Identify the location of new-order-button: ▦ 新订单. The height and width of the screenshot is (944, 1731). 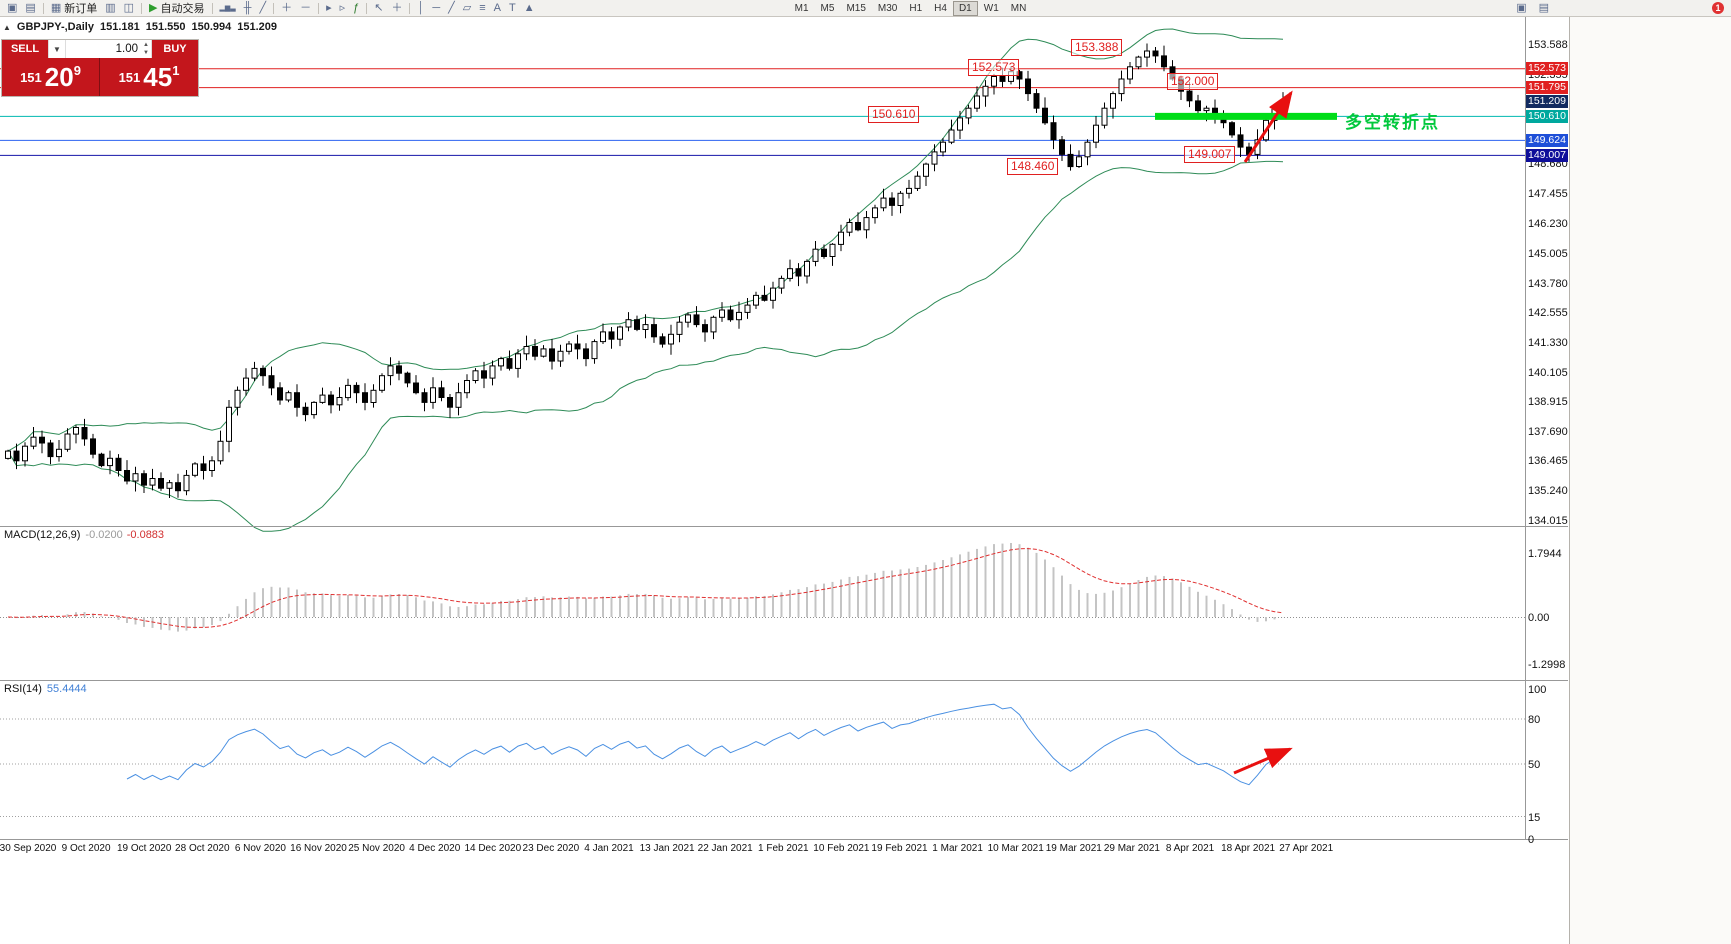
(74, 8).